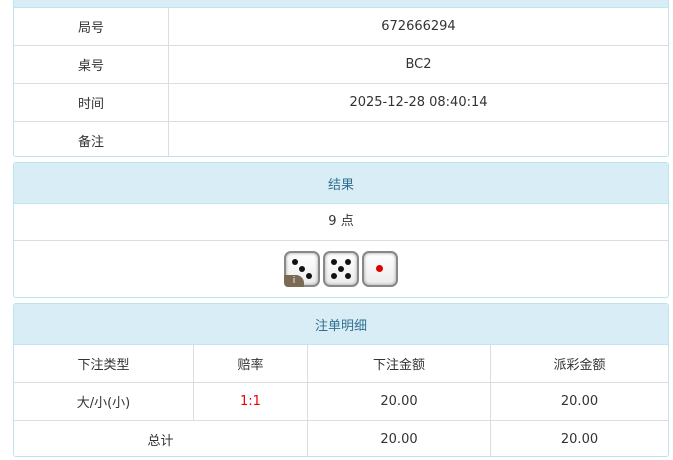 The image size is (673, 460). What do you see at coordinates (399, 438) in the screenshot?
I see `total-amount: 20.00` at bounding box center [399, 438].